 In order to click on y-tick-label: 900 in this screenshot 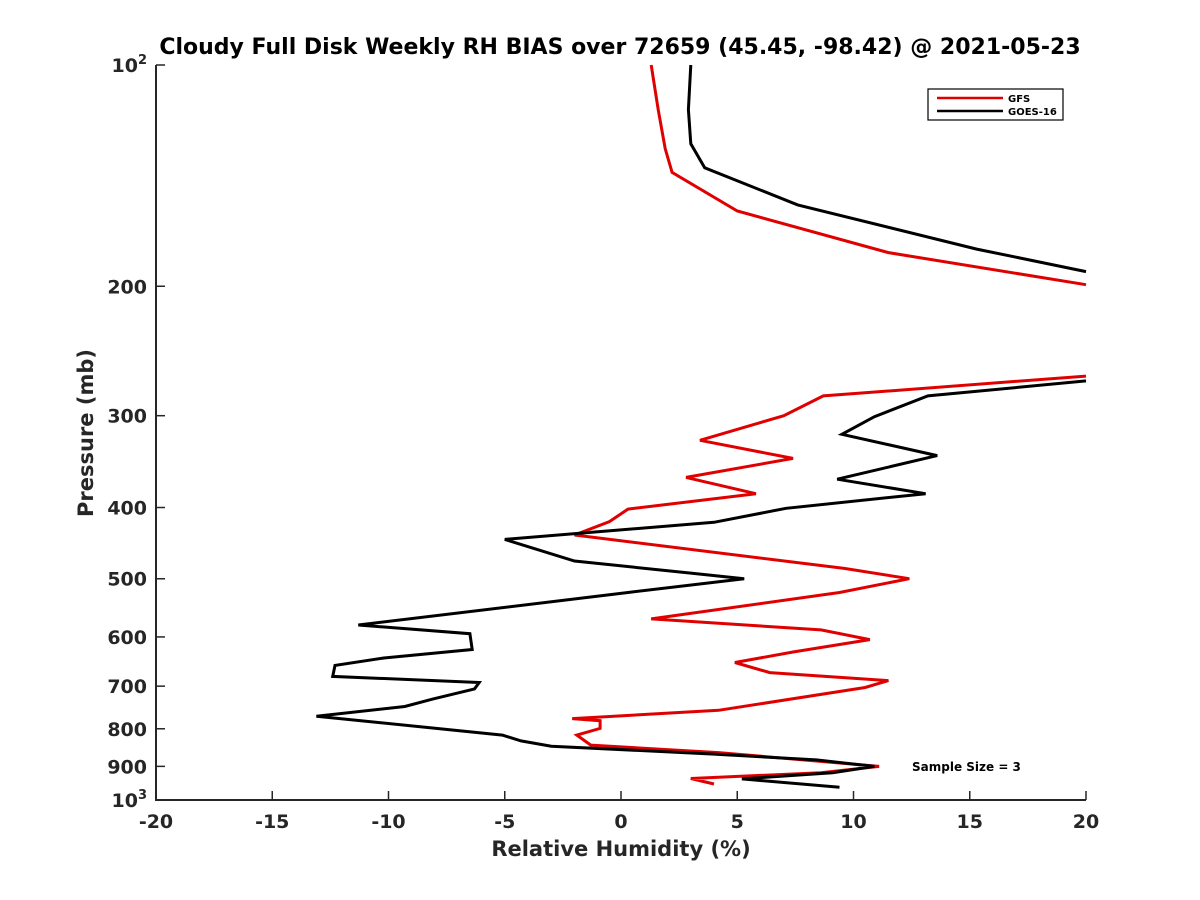, I will do `click(127, 767)`.